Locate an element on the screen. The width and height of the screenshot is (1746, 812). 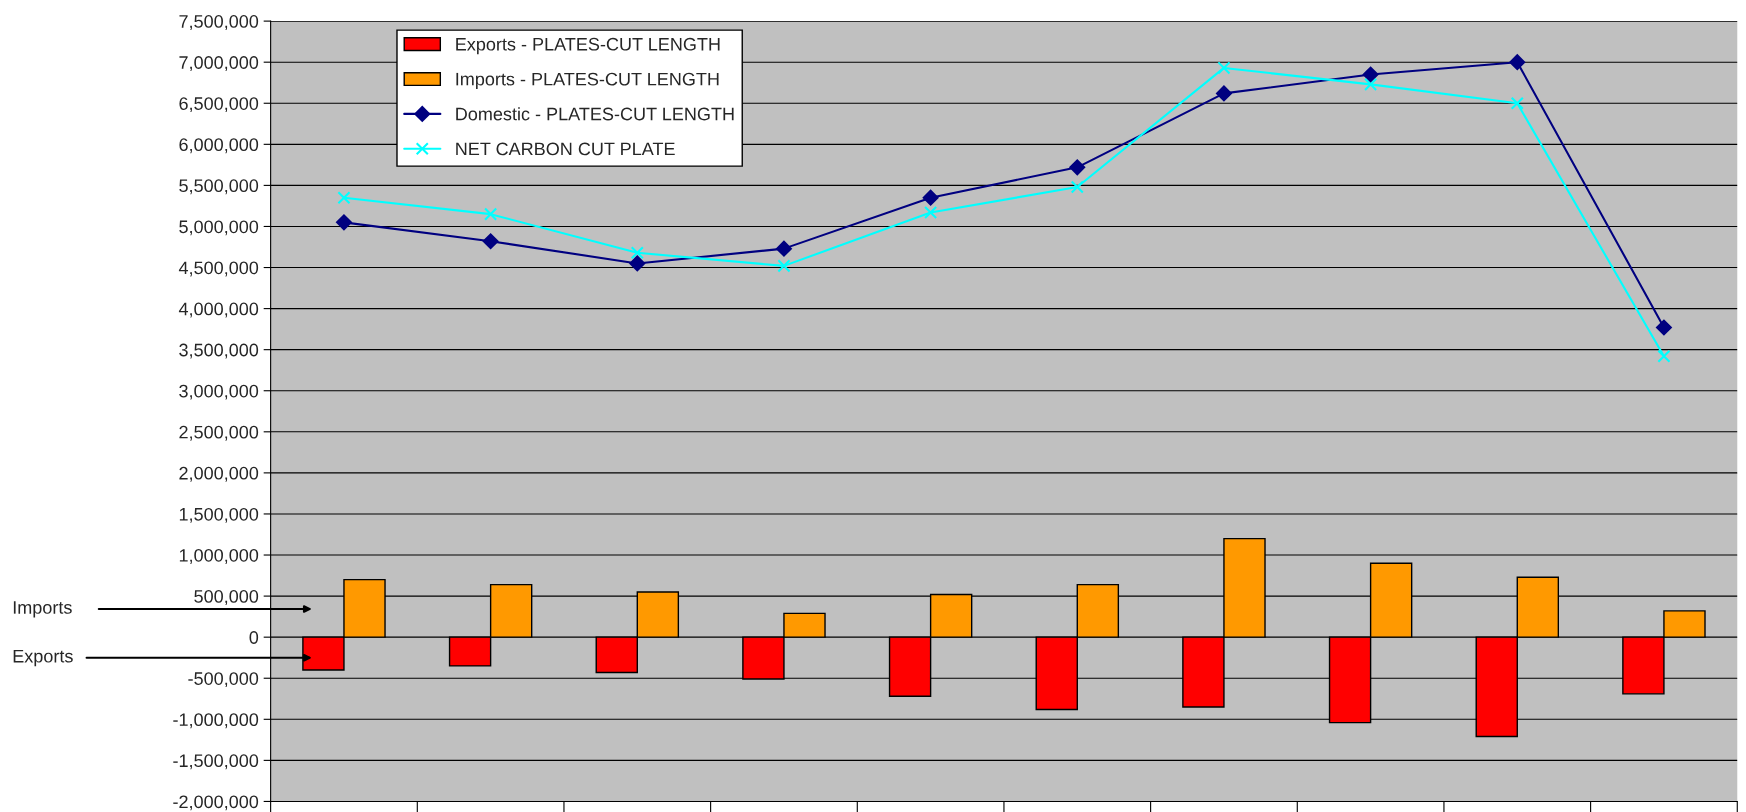
y-tick-label: 2,500,000 is located at coordinates (219, 433).